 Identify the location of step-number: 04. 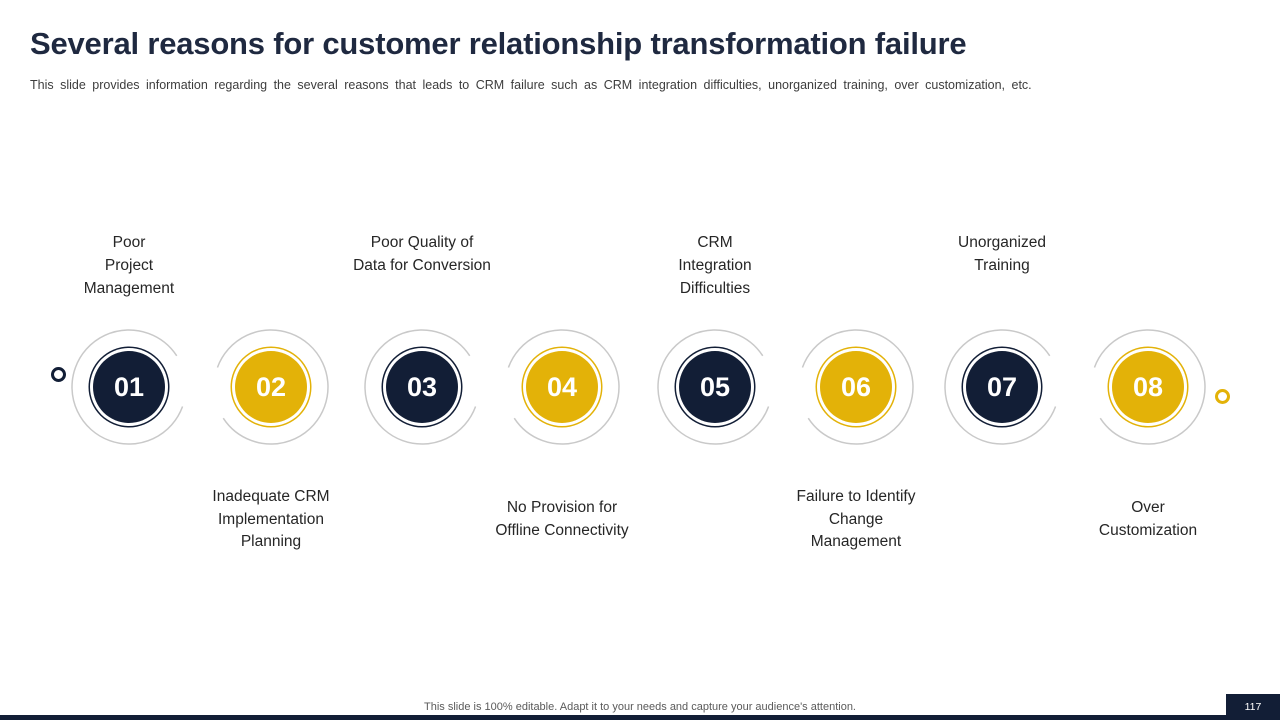
(562, 386).